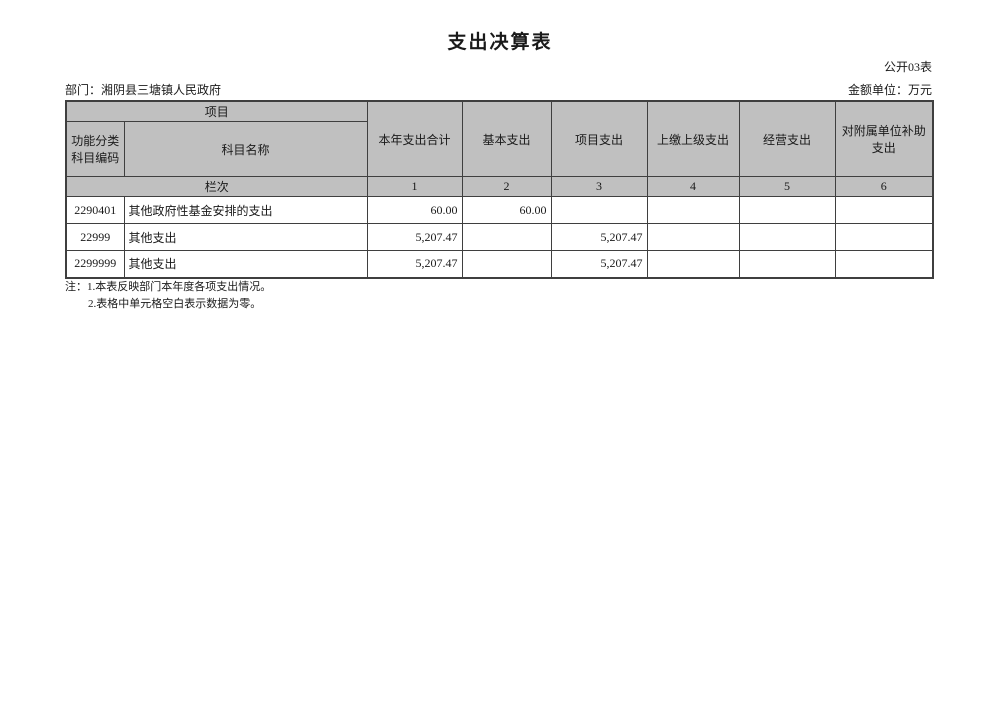  I want to click on header-project-group: 项目, so click(216, 111).